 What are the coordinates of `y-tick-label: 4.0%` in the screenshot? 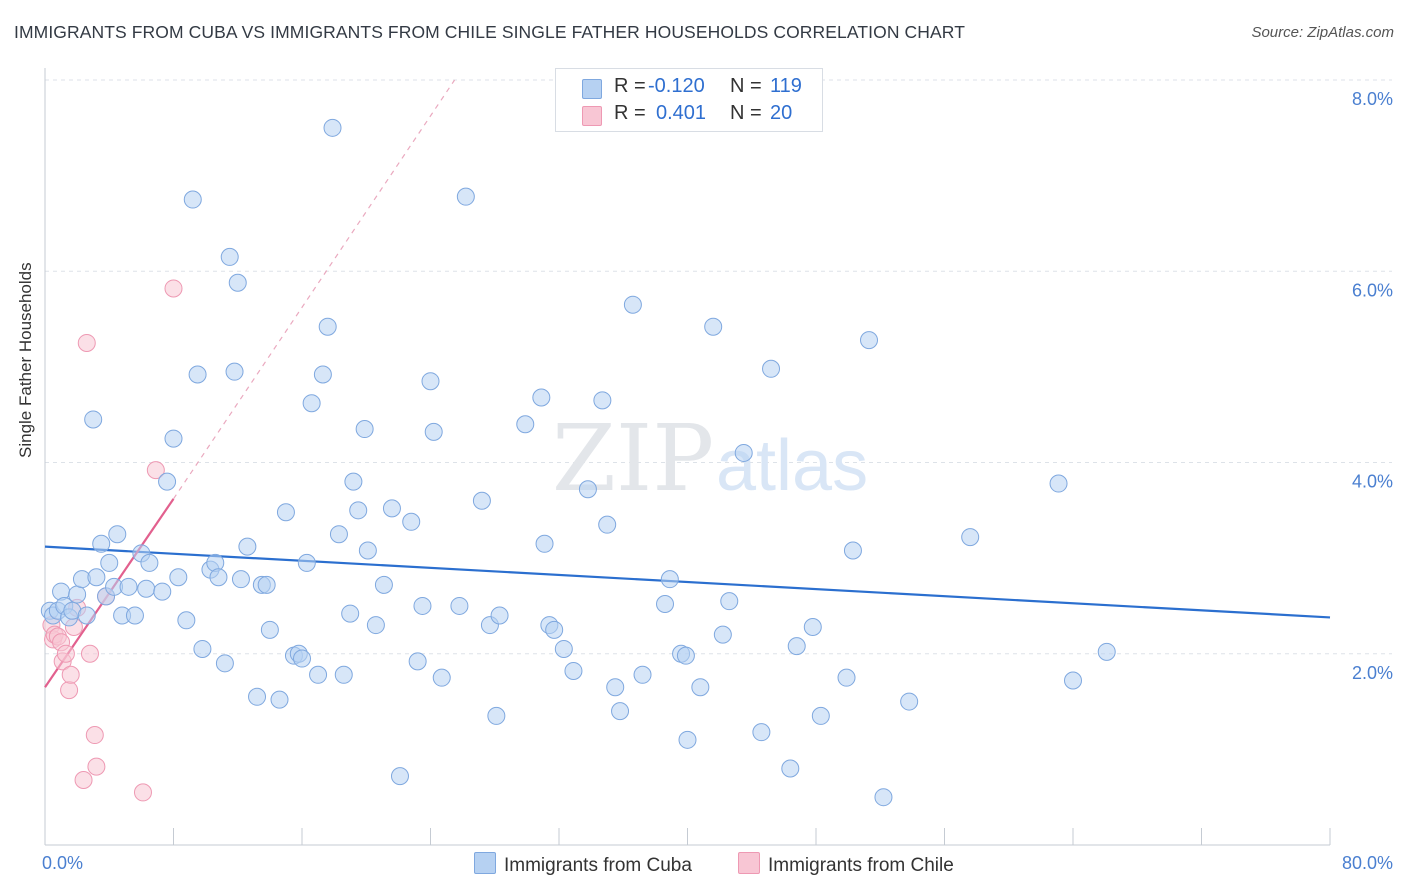 It's located at (1372, 482).